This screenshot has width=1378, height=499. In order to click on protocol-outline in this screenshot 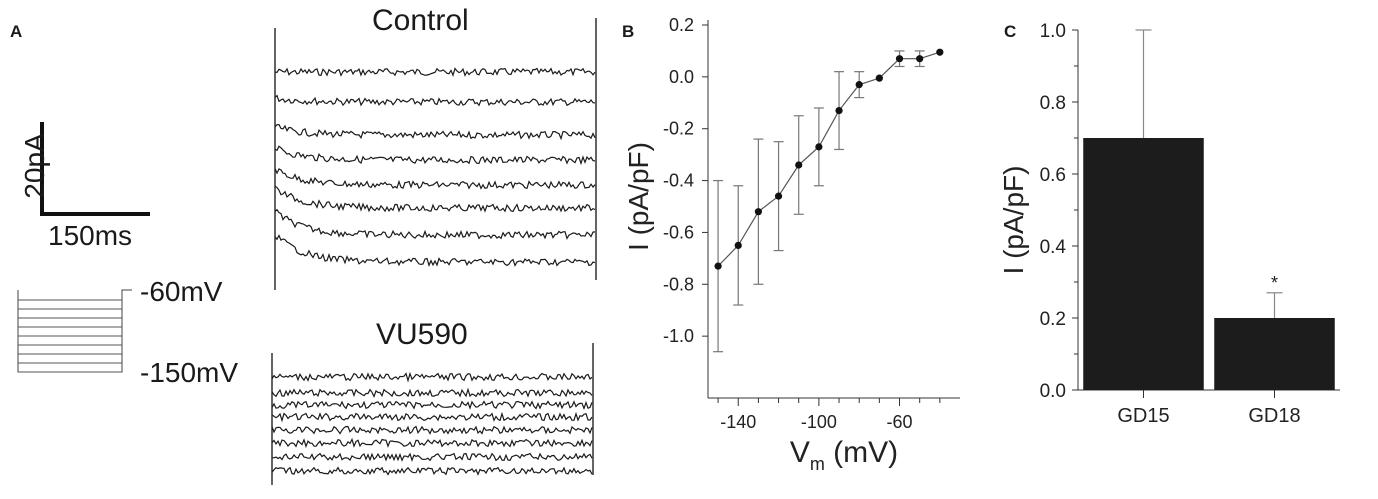, I will do `click(74, 331)`.